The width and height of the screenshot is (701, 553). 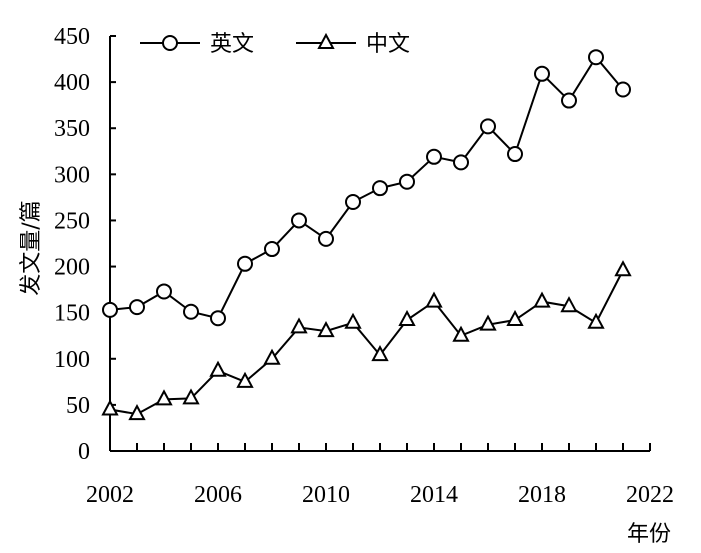 I want to click on x-tick-label: 2010, so click(x=326, y=495).